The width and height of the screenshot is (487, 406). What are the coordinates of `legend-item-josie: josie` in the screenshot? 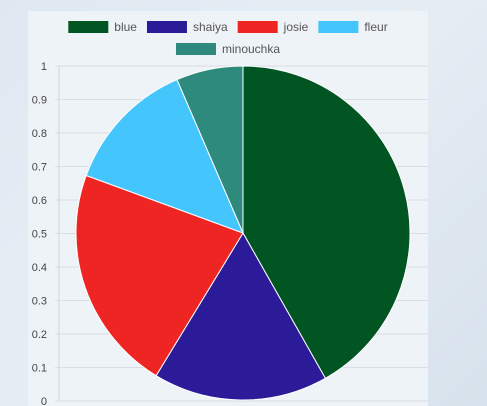 It's located at (273, 27).